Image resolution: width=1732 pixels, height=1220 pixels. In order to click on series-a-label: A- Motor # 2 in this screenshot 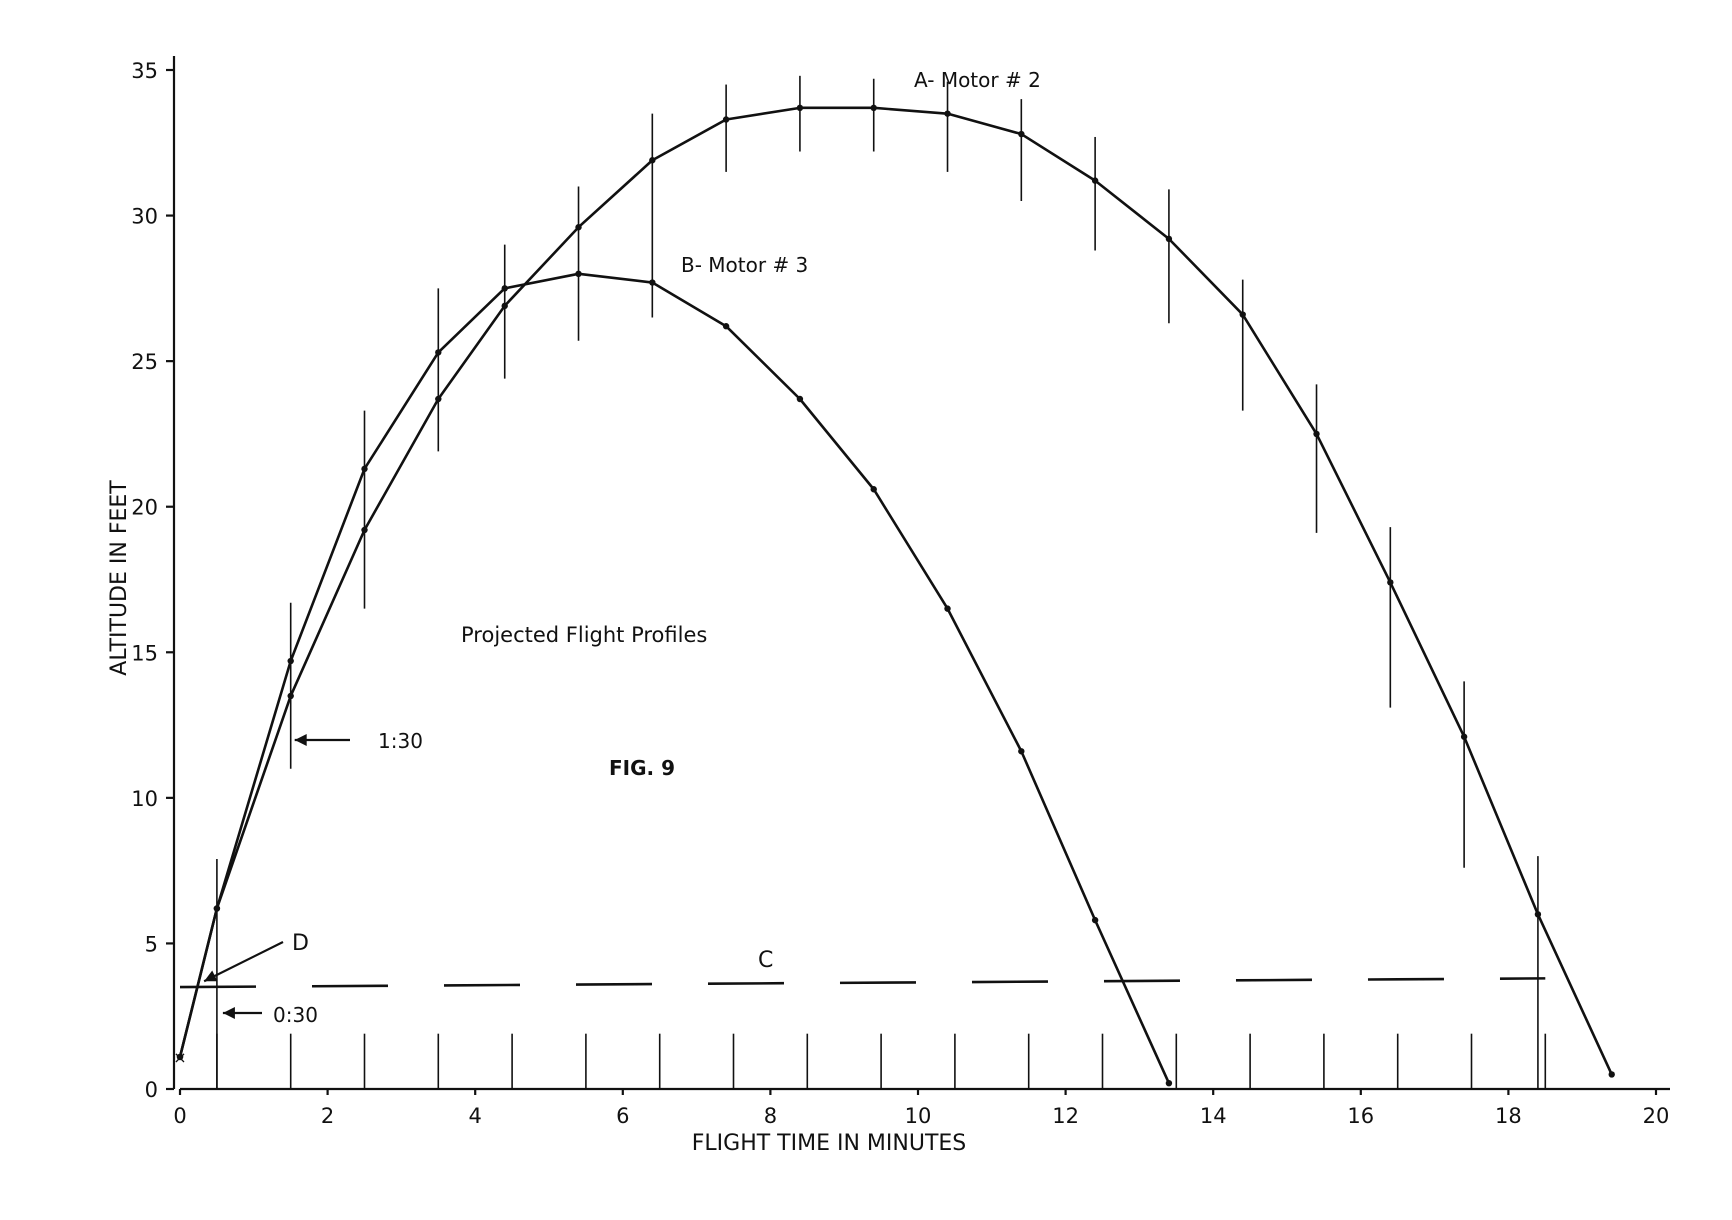, I will do `click(977, 80)`.